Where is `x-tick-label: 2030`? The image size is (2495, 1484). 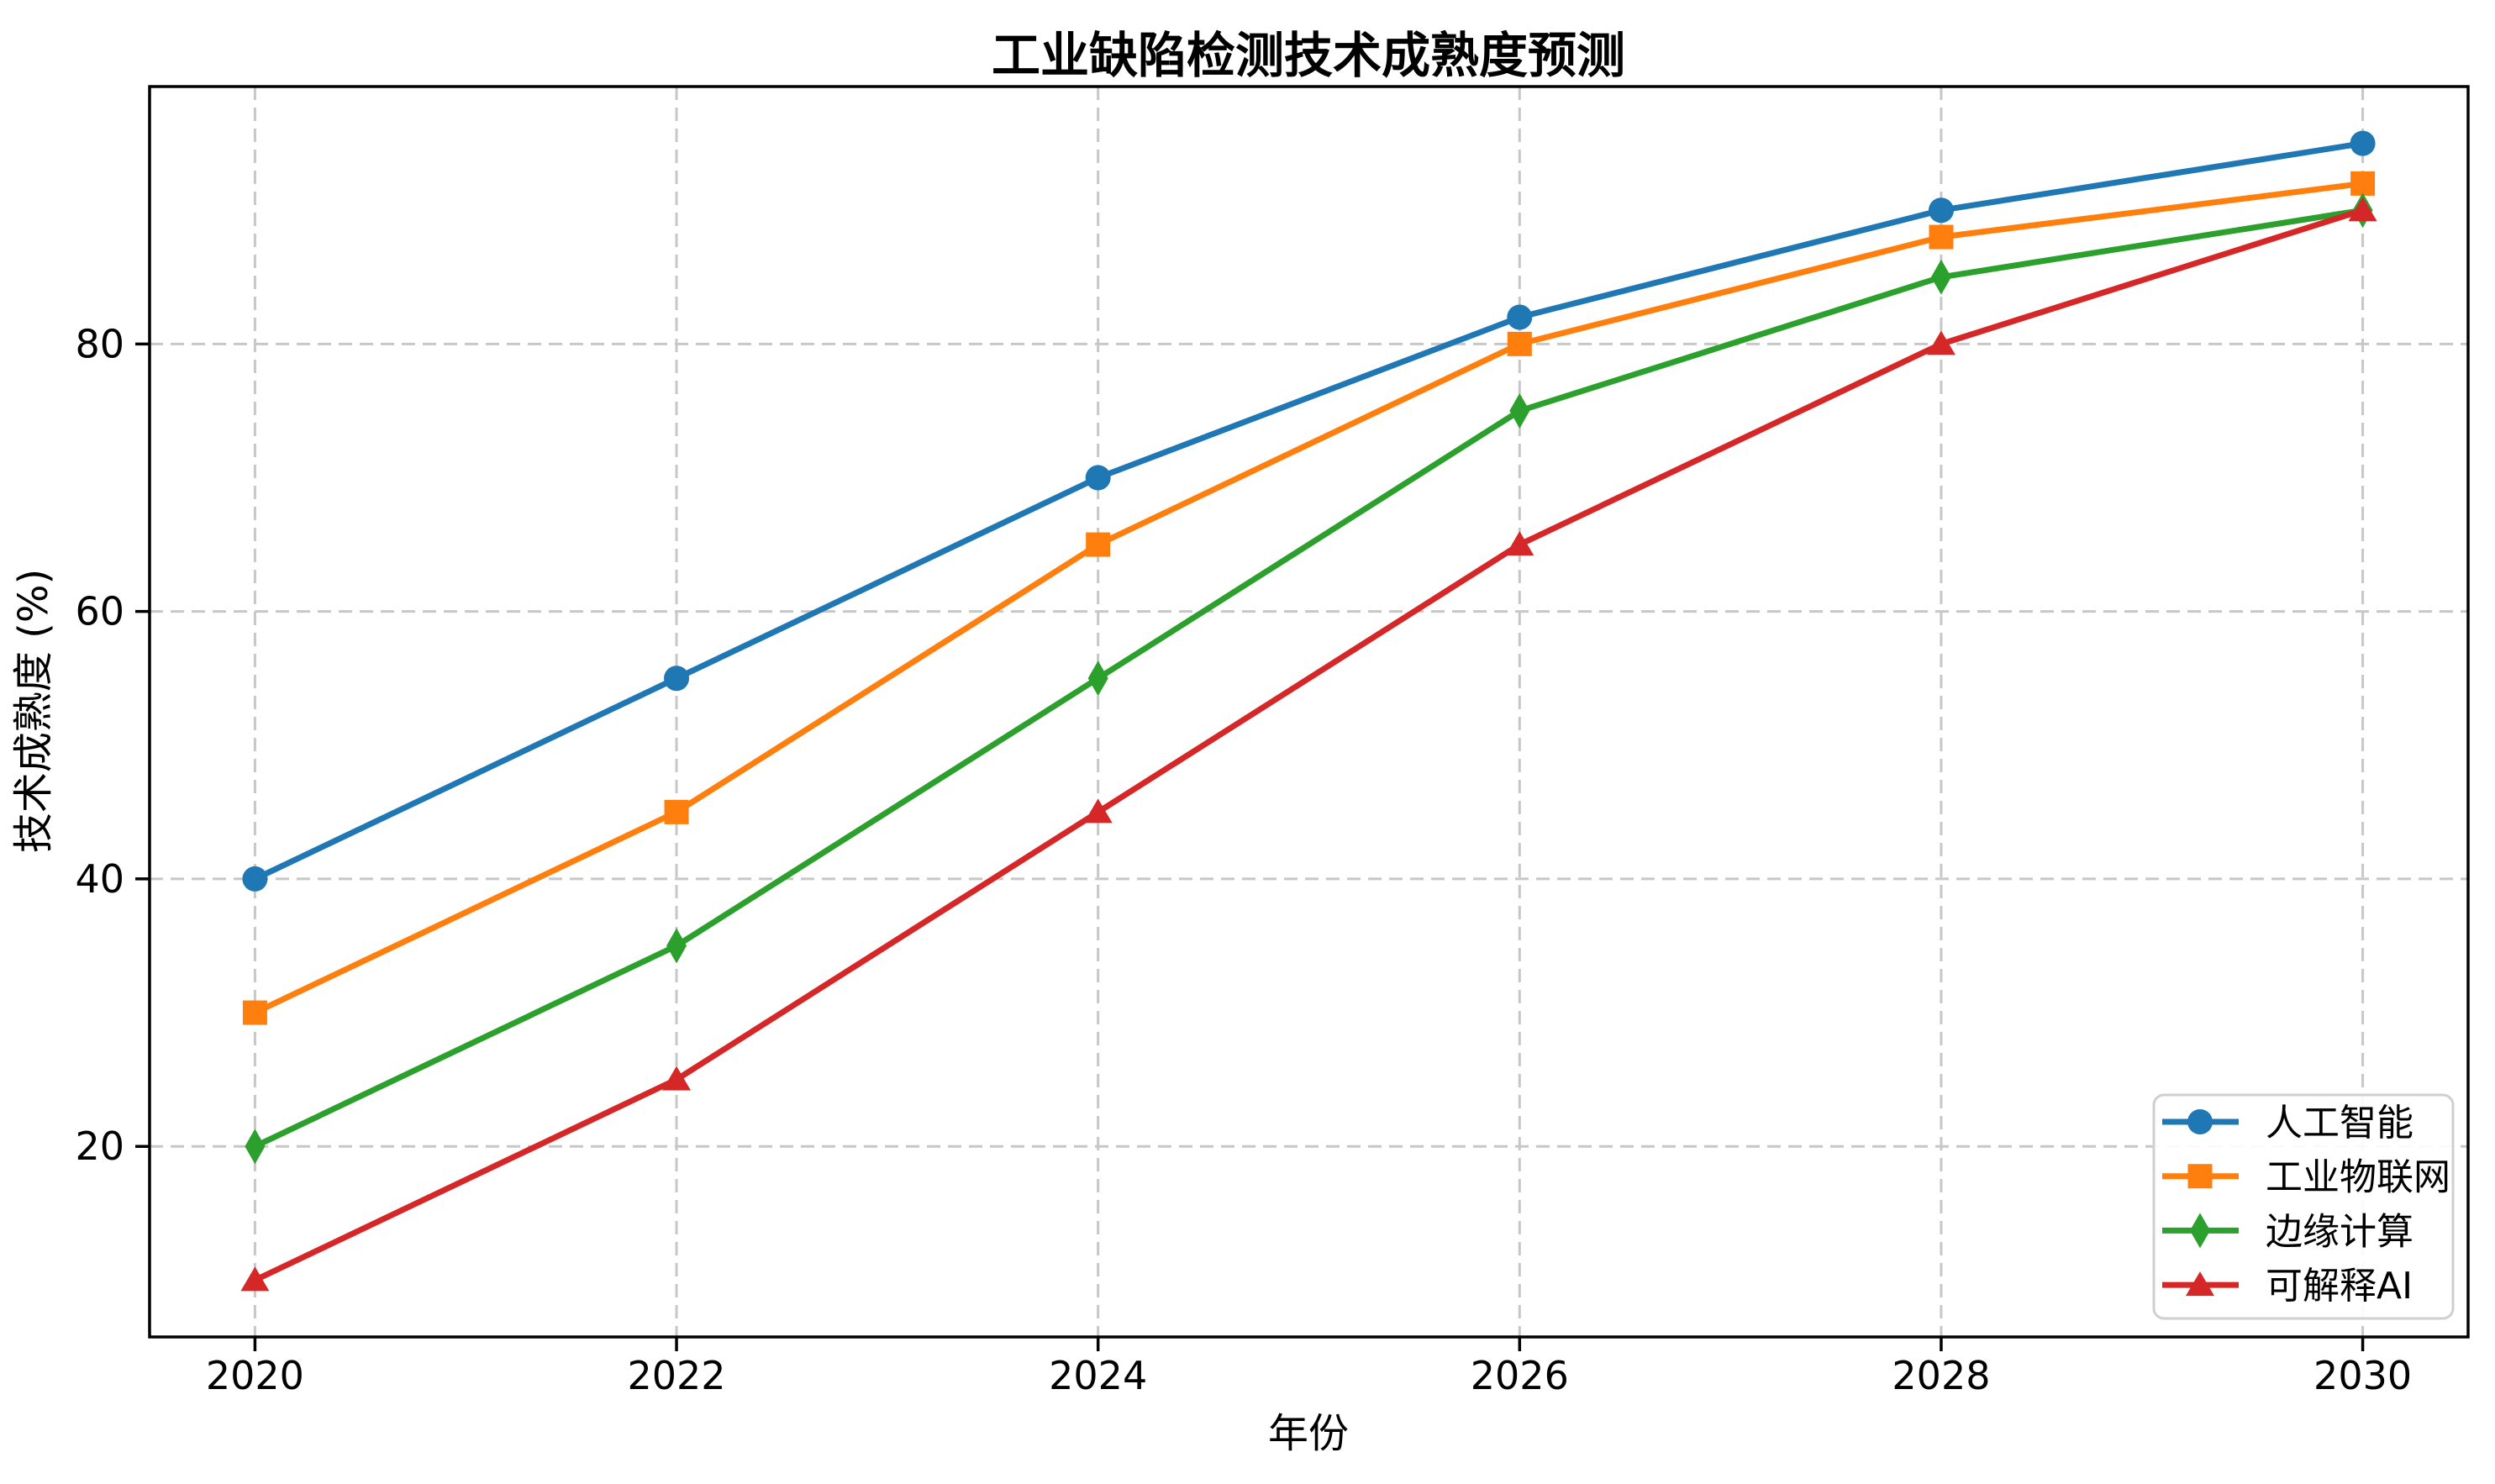
x-tick-label: 2030 is located at coordinates (2363, 1376).